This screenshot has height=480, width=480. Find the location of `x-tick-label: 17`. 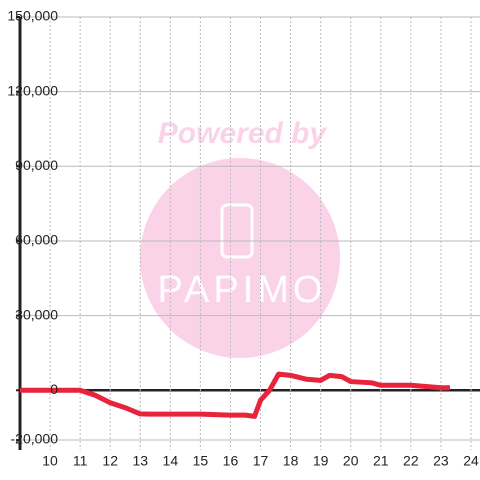

x-tick-label: 17 is located at coordinates (261, 461).